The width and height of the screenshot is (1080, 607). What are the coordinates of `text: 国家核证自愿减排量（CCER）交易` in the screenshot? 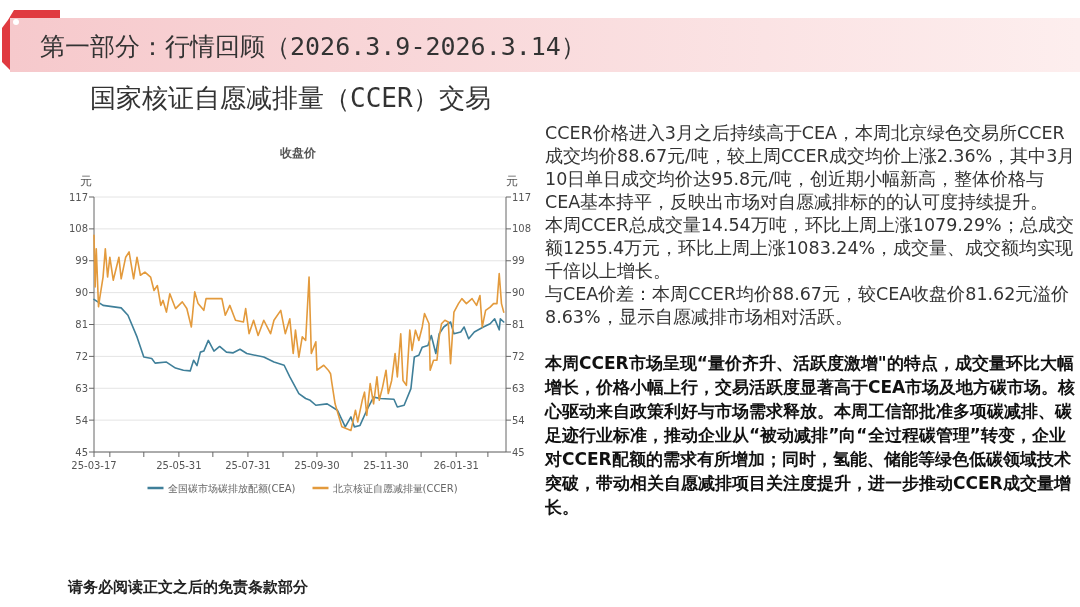 It's located at (290, 98).